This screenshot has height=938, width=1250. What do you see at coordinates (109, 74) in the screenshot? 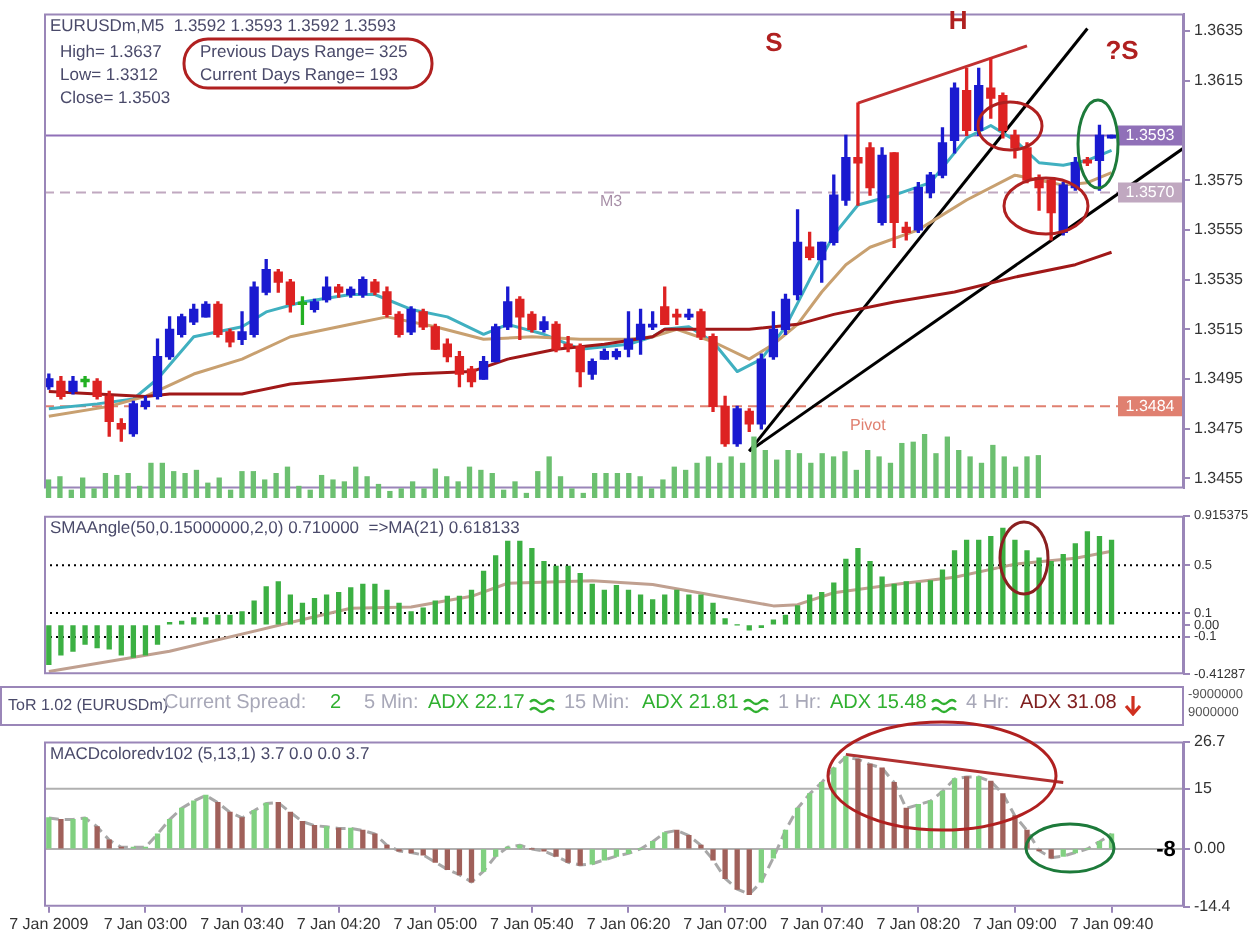
I see `annotation: Low= 1.3312` at bounding box center [109, 74].